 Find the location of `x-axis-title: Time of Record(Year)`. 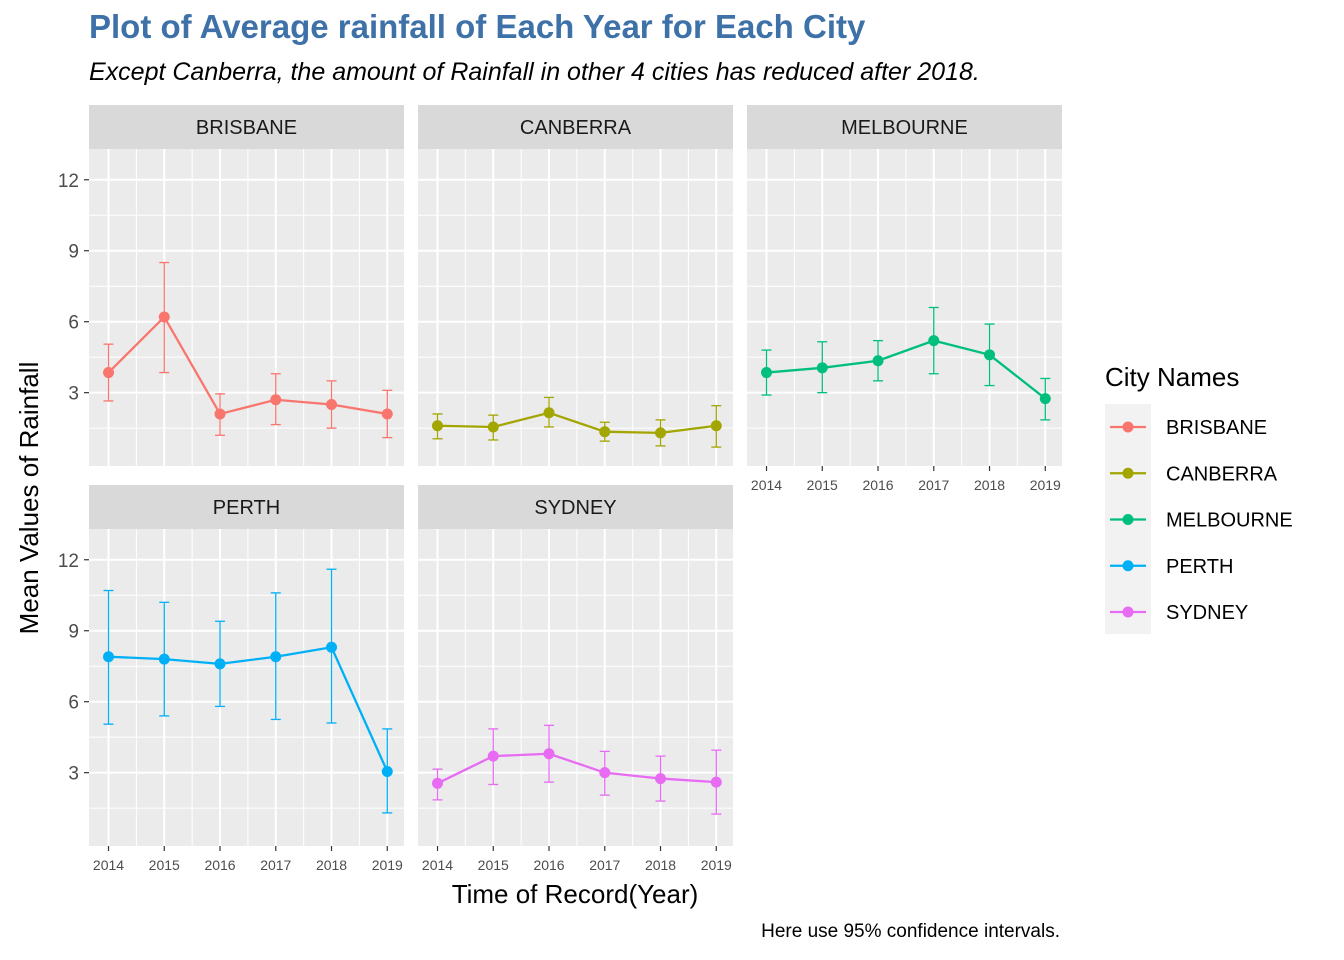

x-axis-title: Time of Record(Year) is located at coordinates (575, 894).